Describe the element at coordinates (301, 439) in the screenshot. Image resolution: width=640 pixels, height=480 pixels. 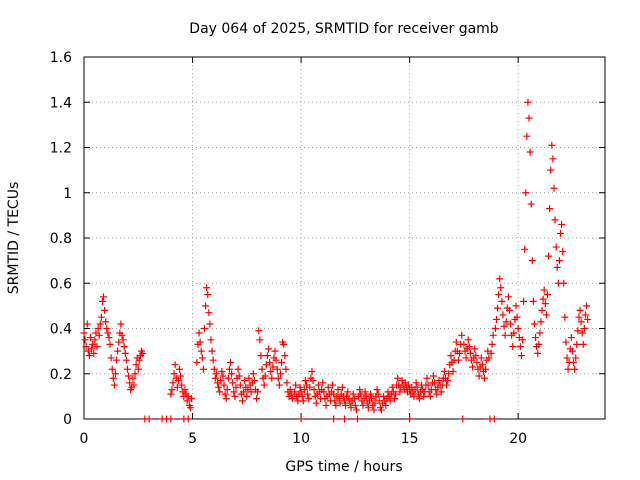
I see `x-tick-label: 10` at that location.